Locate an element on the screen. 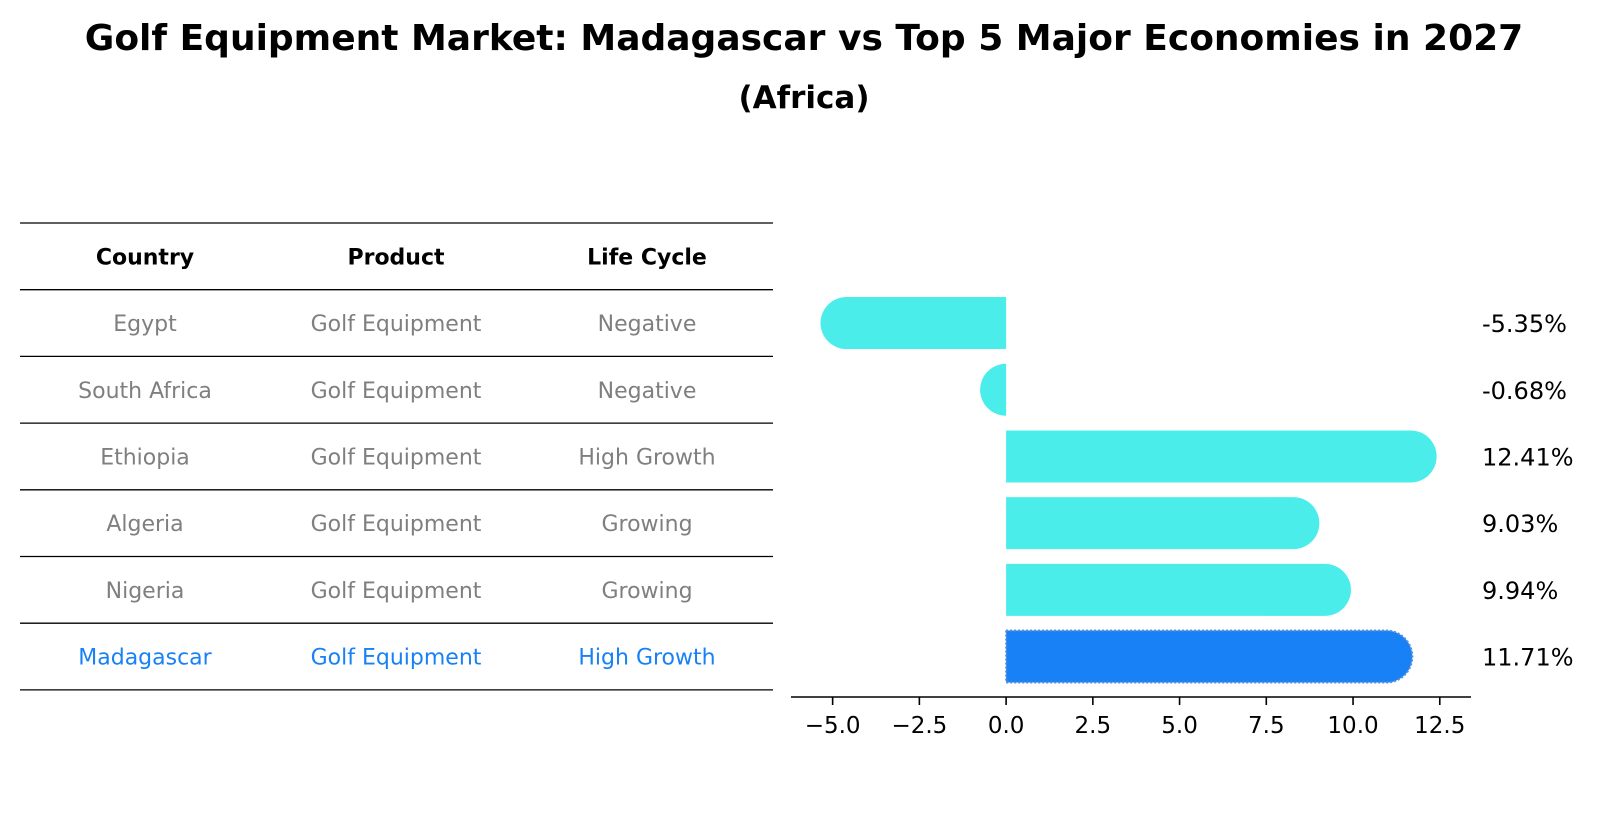 The width and height of the screenshot is (1604, 823). x-tick-label: −2.5 is located at coordinates (919, 726).